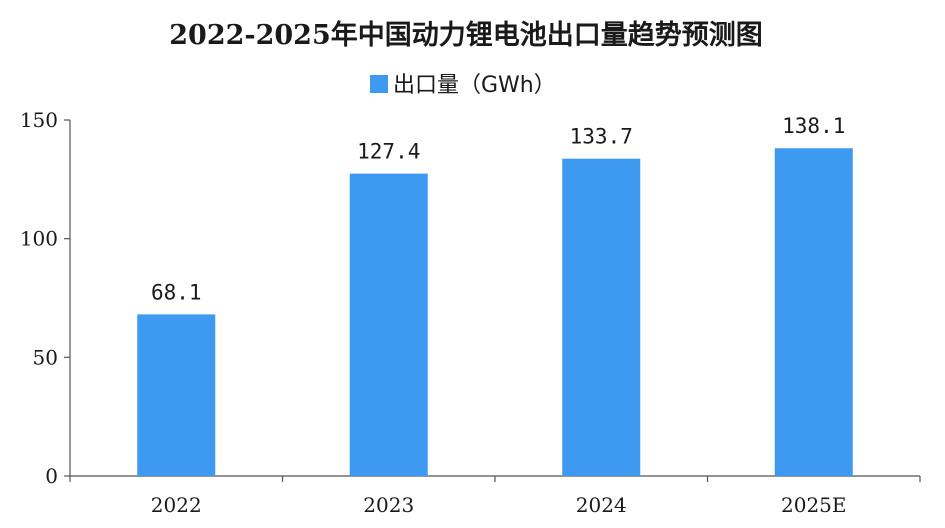  What do you see at coordinates (176, 292) in the screenshot?
I see `data-label: 68.1` at bounding box center [176, 292].